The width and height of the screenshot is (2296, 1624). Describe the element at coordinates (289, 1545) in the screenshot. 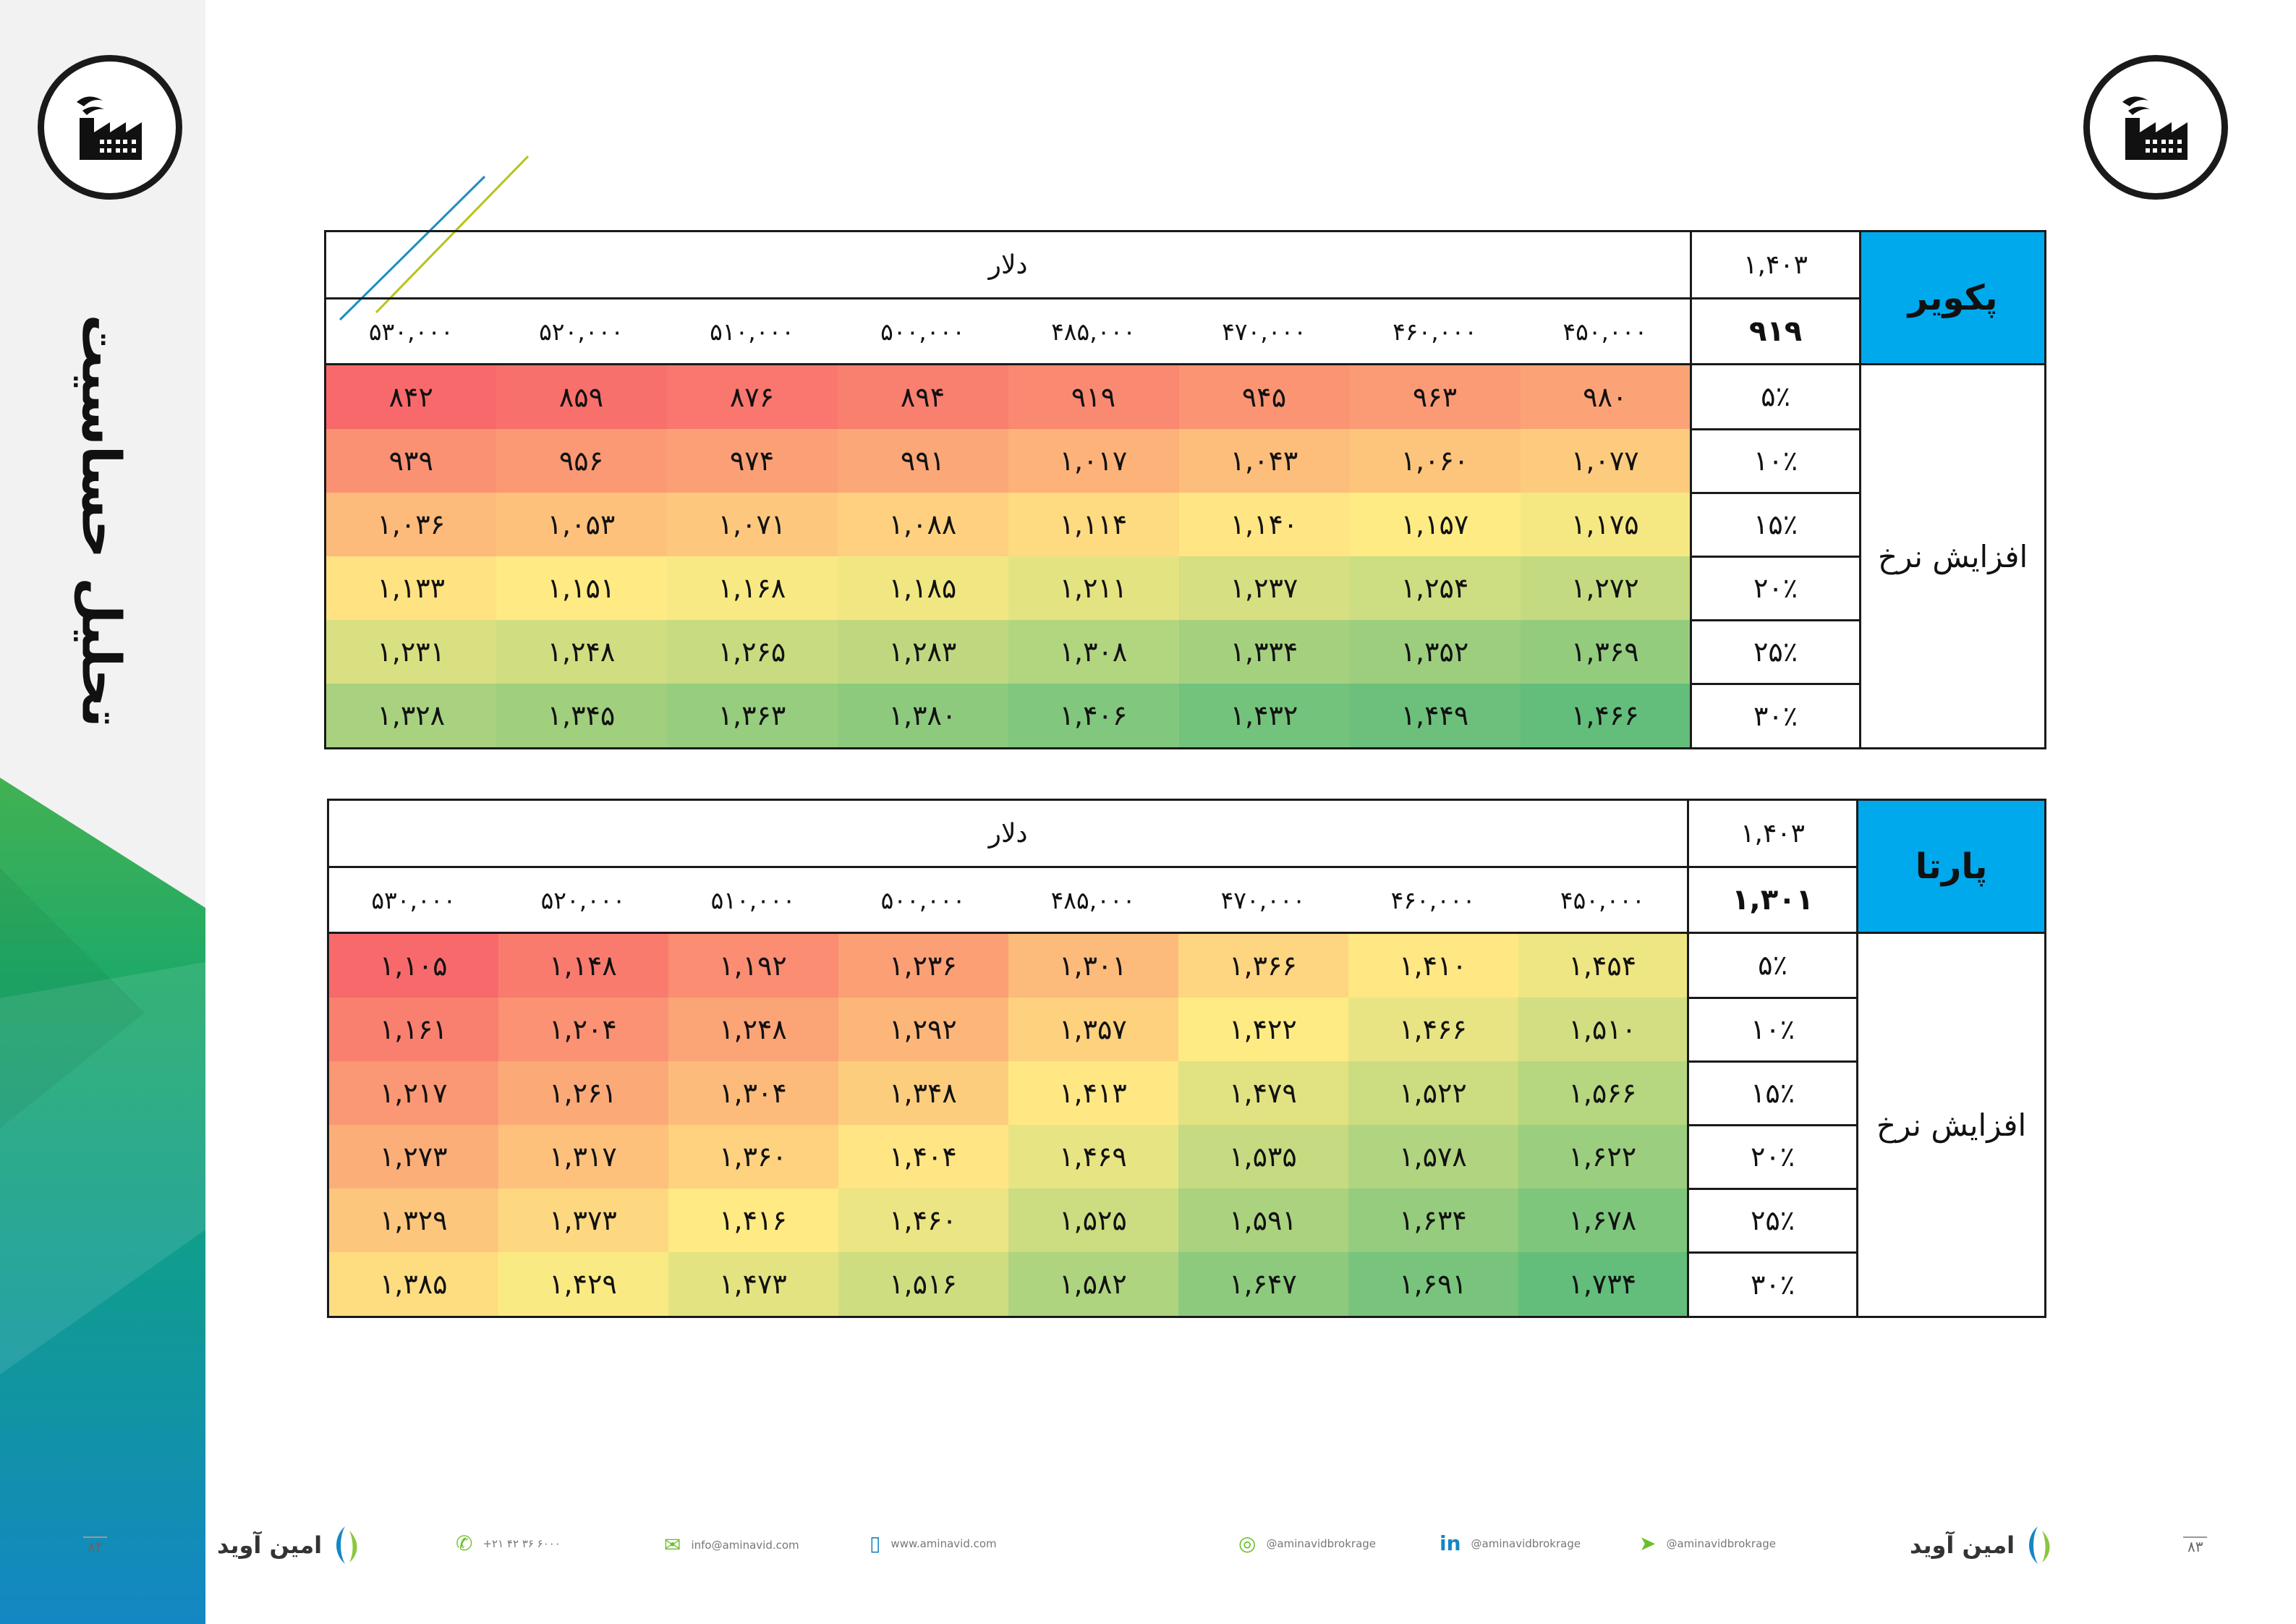

I see `footer-brand-left: امین آوید` at that location.